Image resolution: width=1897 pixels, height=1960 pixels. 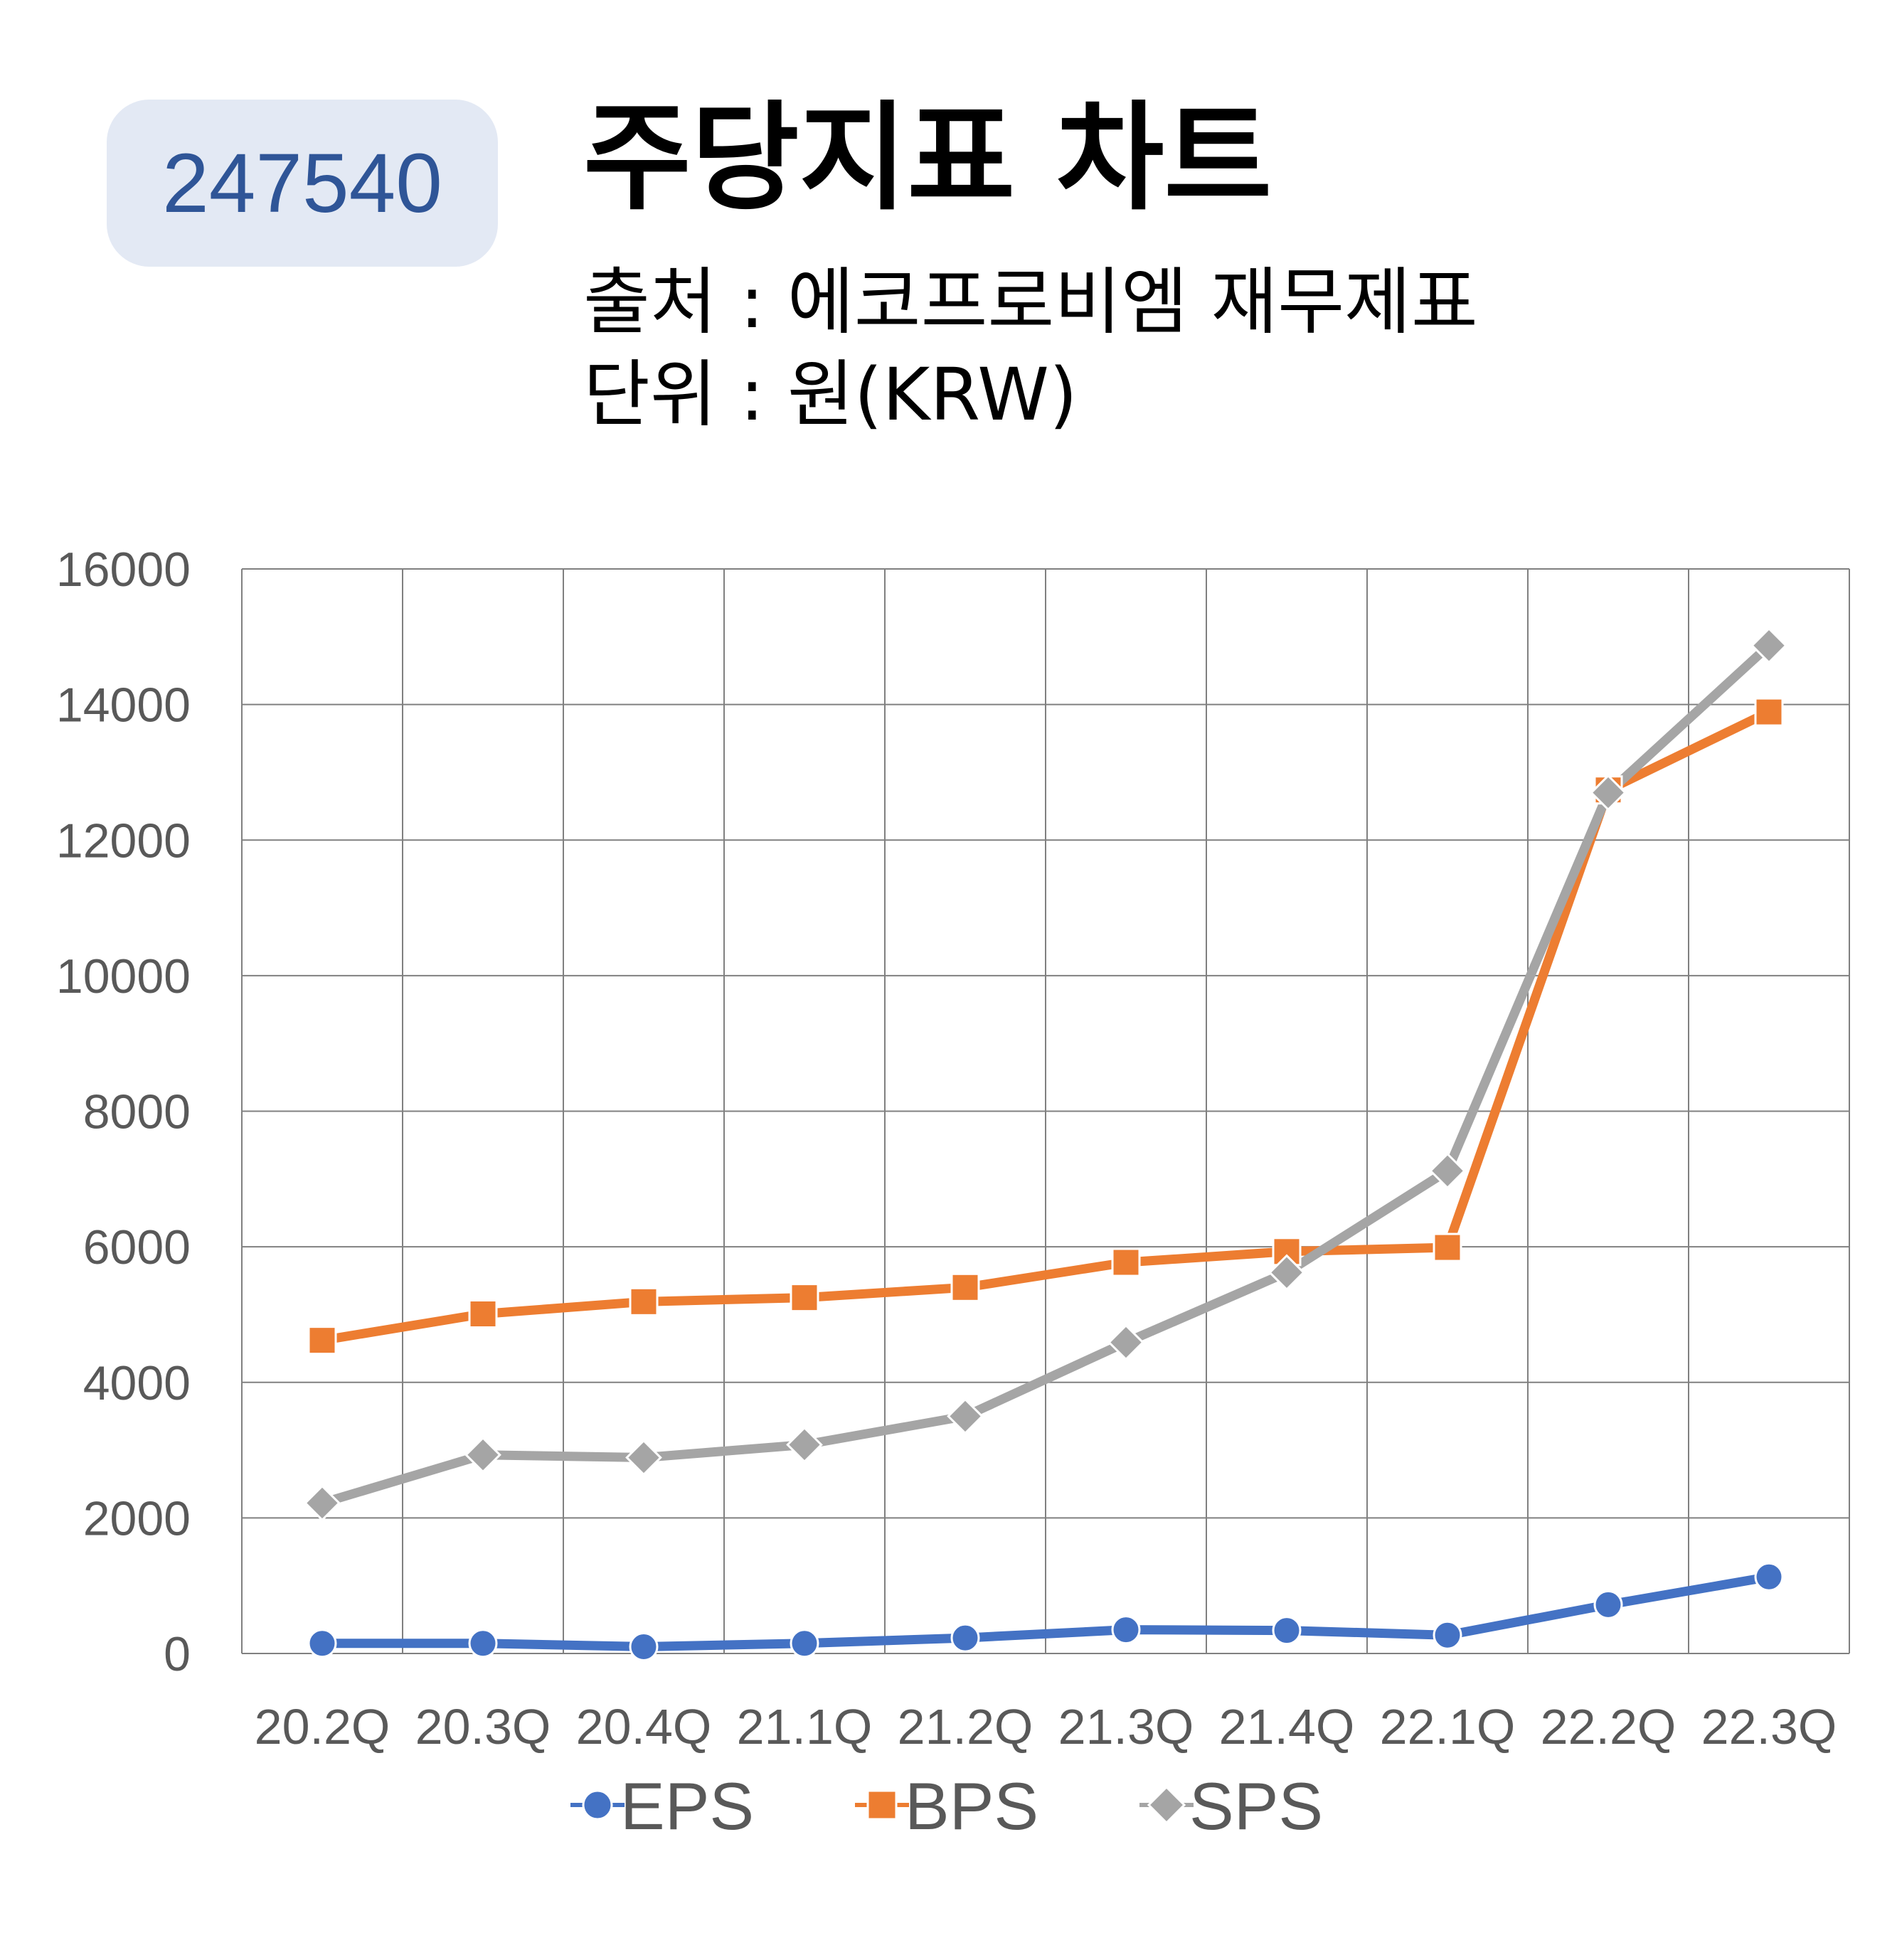 What do you see at coordinates (597, 1805) in the screenshot?
I see `legend-marker-eps` at bounding box center [597, 1805].